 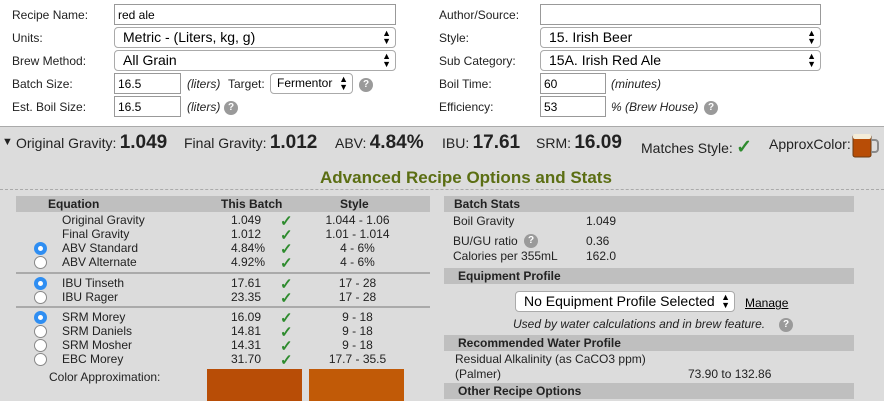 What do you see at coordinates (466, 177) in the screenshot?
I see `advanced-title: Advanced Recipe Options and Stats` at bounding box center [466, 177].